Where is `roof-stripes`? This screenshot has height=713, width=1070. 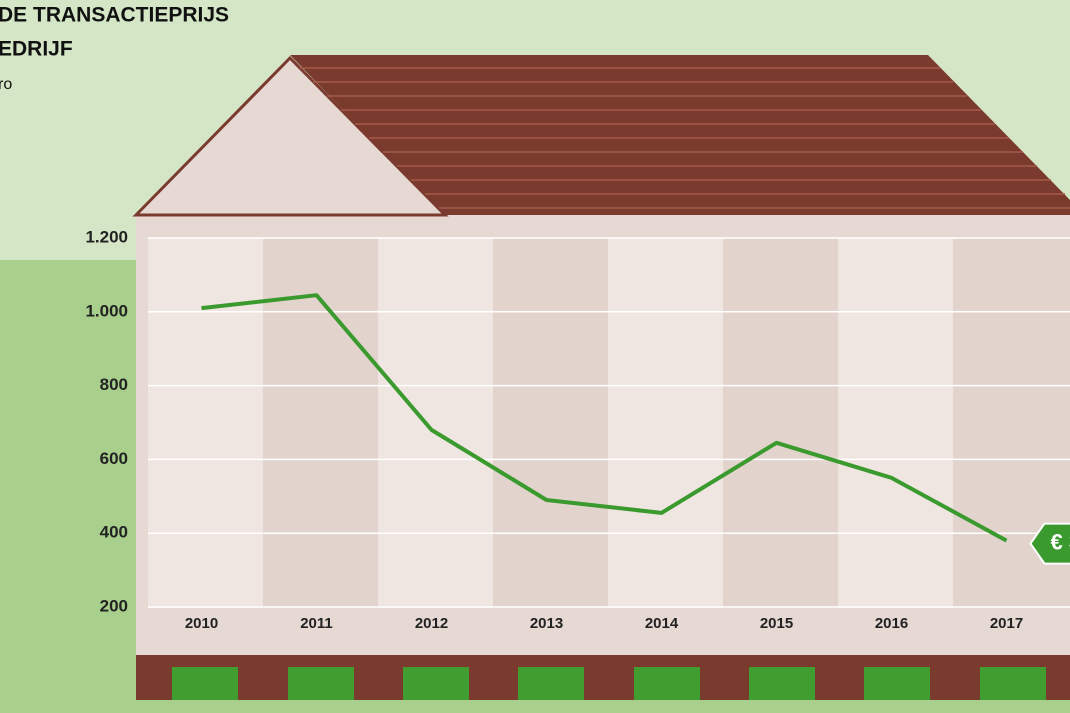 roof-stripes is located at coordinates (685, 138).